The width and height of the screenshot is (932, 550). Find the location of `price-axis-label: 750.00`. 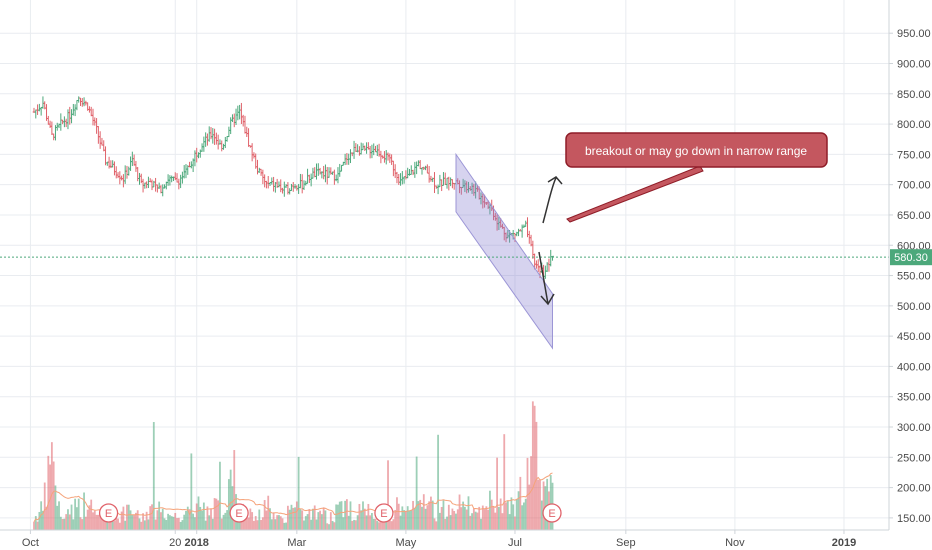

price-axis-label: 750.00 is located at coordinates (914, 155).